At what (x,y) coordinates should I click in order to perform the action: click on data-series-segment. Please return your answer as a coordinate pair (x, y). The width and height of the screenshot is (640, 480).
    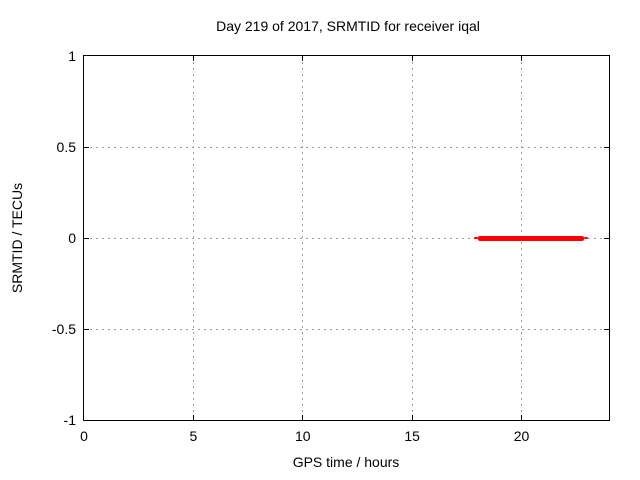
    Looking at the image, I should click on (530, 238).